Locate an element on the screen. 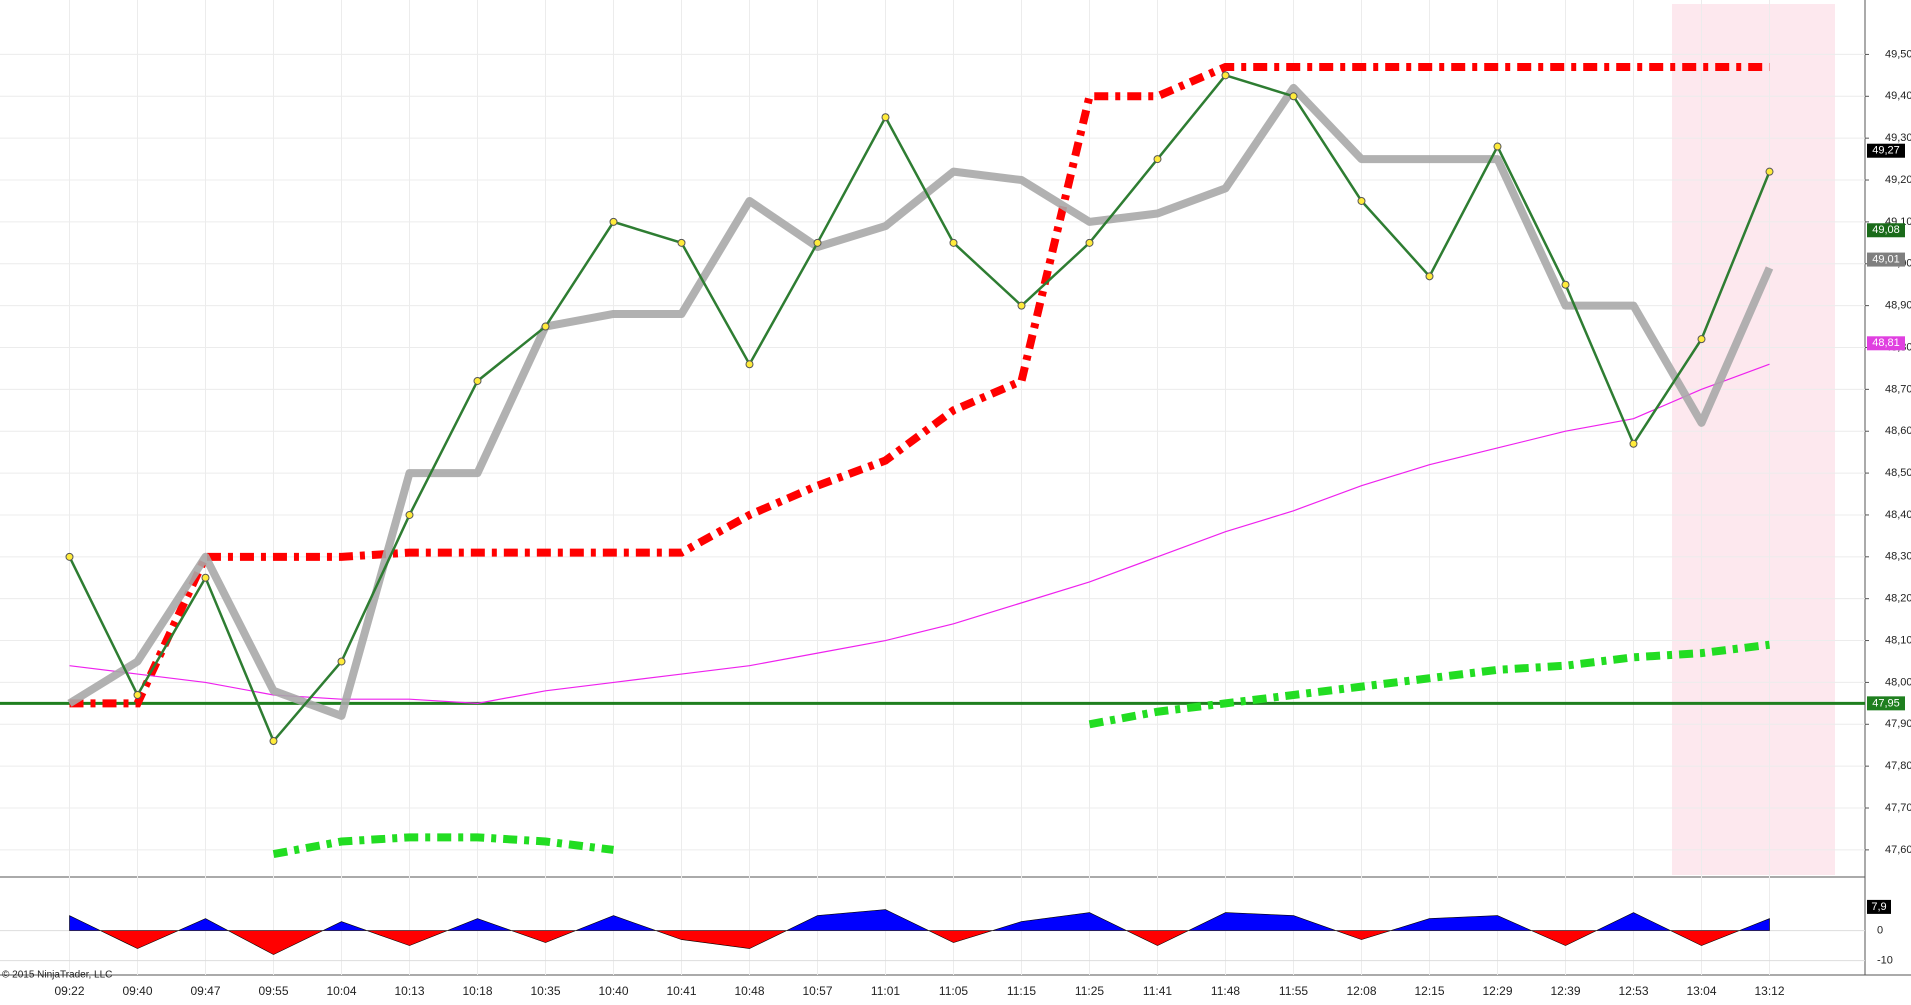 The image size is (1911, 1005). x-tick-label: 12:15 is located at coordinates (1429, 991).